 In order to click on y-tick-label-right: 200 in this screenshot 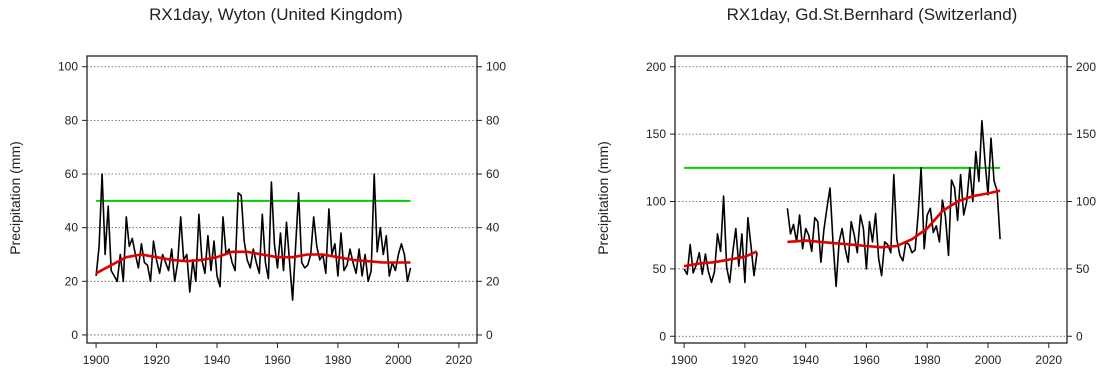, I will do `click(1086, 67)`.